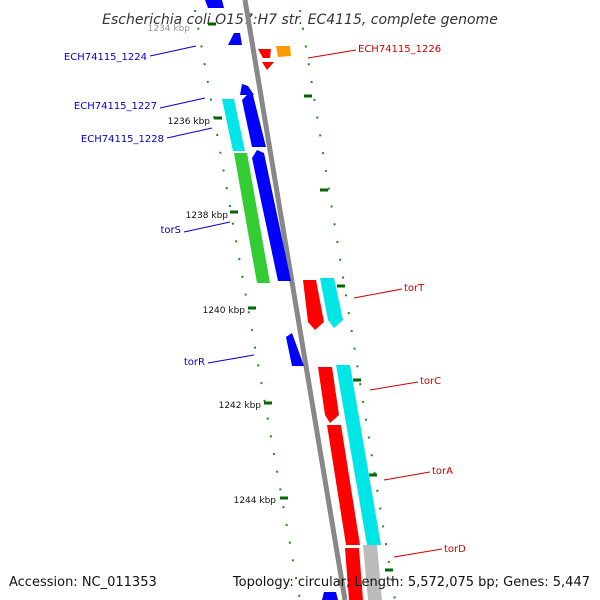 Image resolution: width=600 pixels, height=600 pixels. What do you see at coordinates (194, 362) in the screenshot?
I see `gene-label-torR: torR` at bounding box center [194, 362].